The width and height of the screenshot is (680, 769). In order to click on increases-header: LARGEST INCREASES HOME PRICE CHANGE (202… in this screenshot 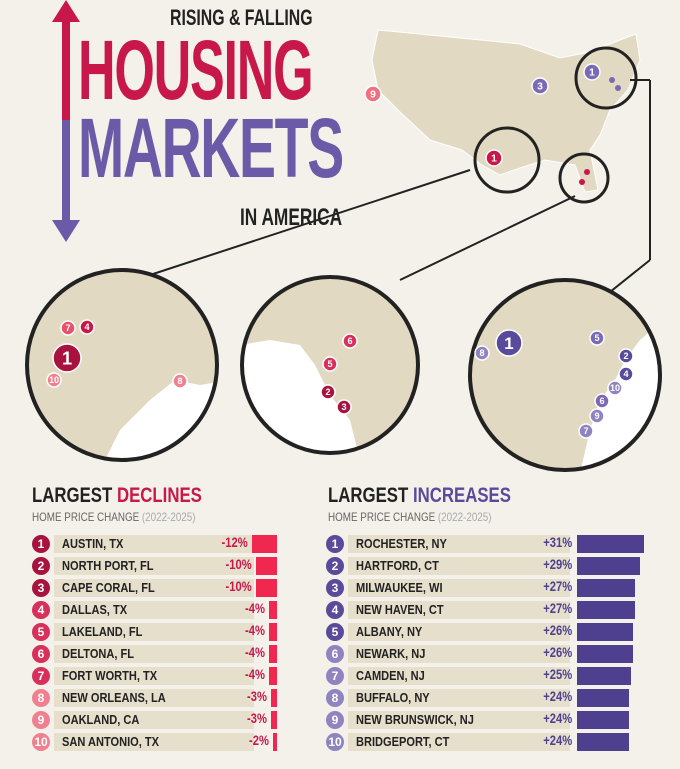, I will do `click(442, 504)`.